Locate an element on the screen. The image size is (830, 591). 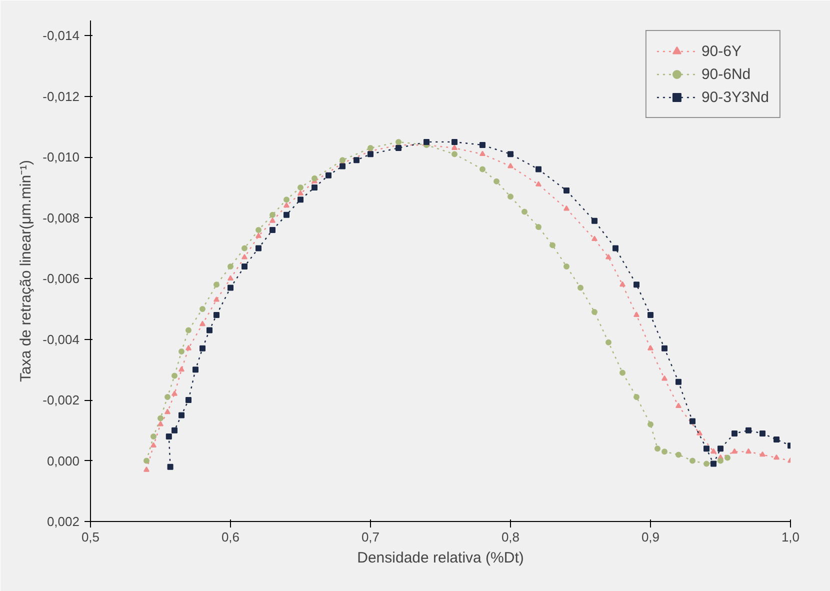
legend-label: 90-6Nd is located at coordinates (726, 74).